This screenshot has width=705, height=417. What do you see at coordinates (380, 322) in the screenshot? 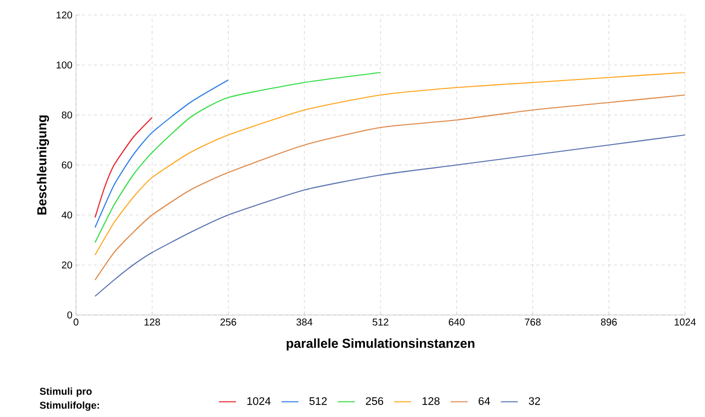
I see `x-tick-label: 512` at bounding box center [380, 322].